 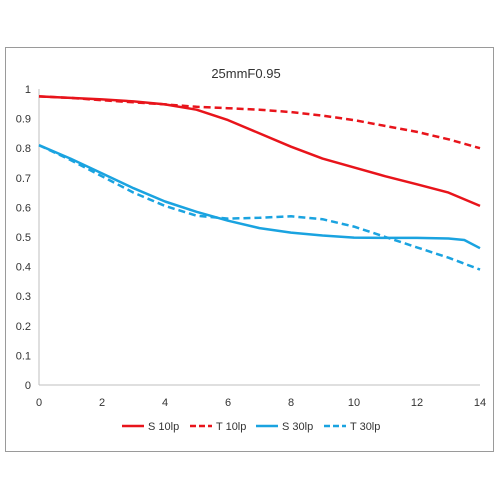 What do you see at coordinates (231, 427) in the screenshot?
I see `legend-label: T 10lp` at bounding box center [231, 427].